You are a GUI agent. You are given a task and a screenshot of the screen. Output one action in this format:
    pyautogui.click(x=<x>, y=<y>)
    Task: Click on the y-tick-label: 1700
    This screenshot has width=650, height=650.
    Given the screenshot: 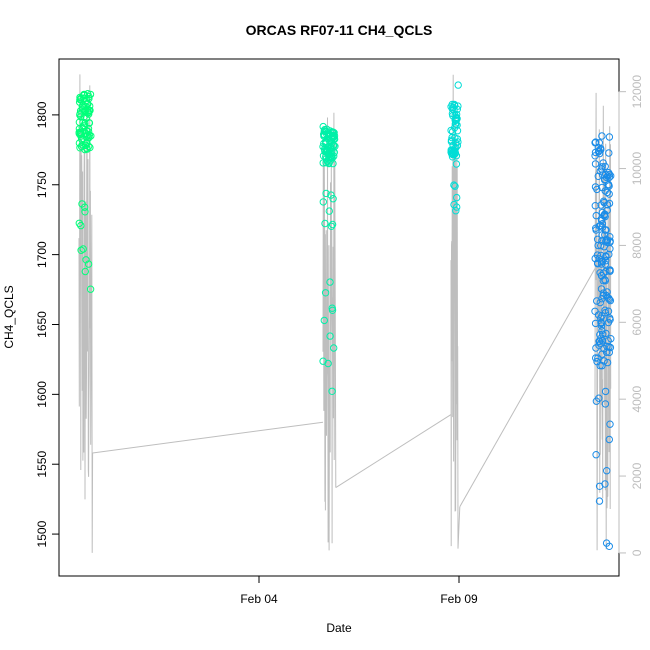 What is the action you would take?
    pyautogui.click(x=42, y=254)
    